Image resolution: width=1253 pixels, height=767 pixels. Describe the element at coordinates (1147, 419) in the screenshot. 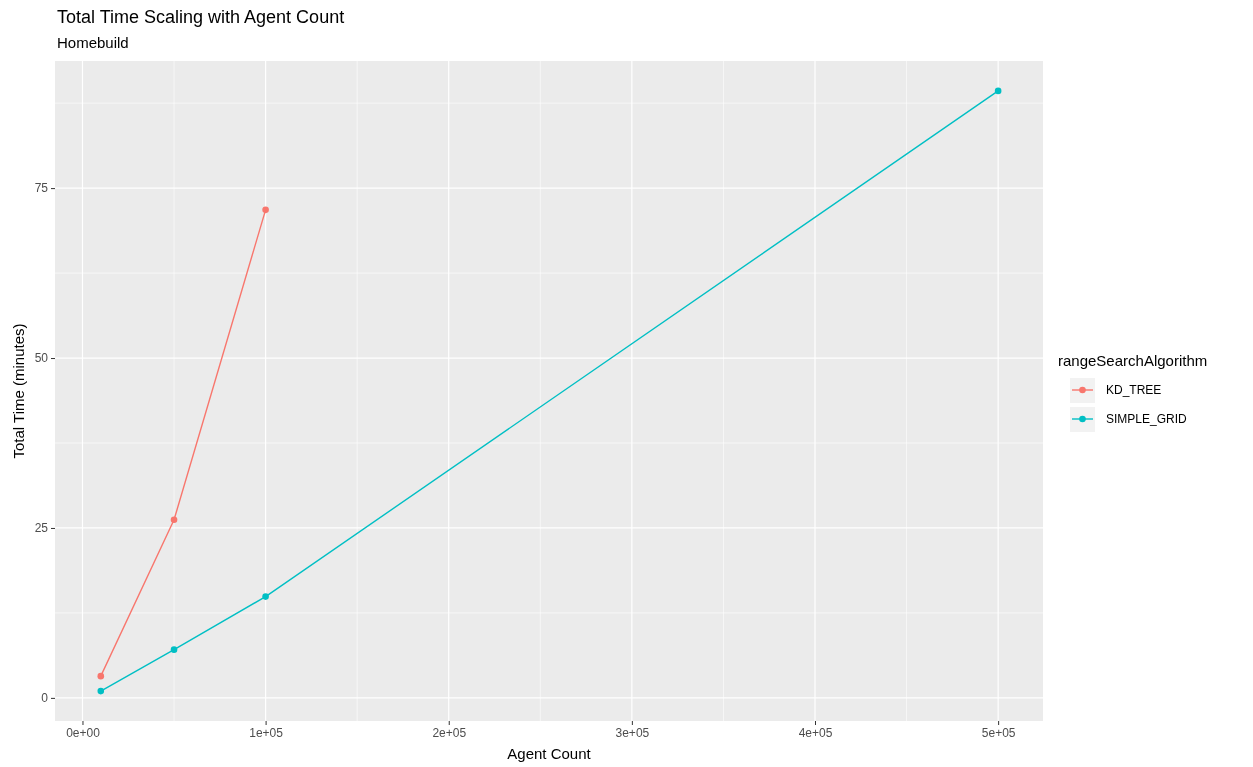

I see `legend-label: SIMPLE_GRID` at that location.